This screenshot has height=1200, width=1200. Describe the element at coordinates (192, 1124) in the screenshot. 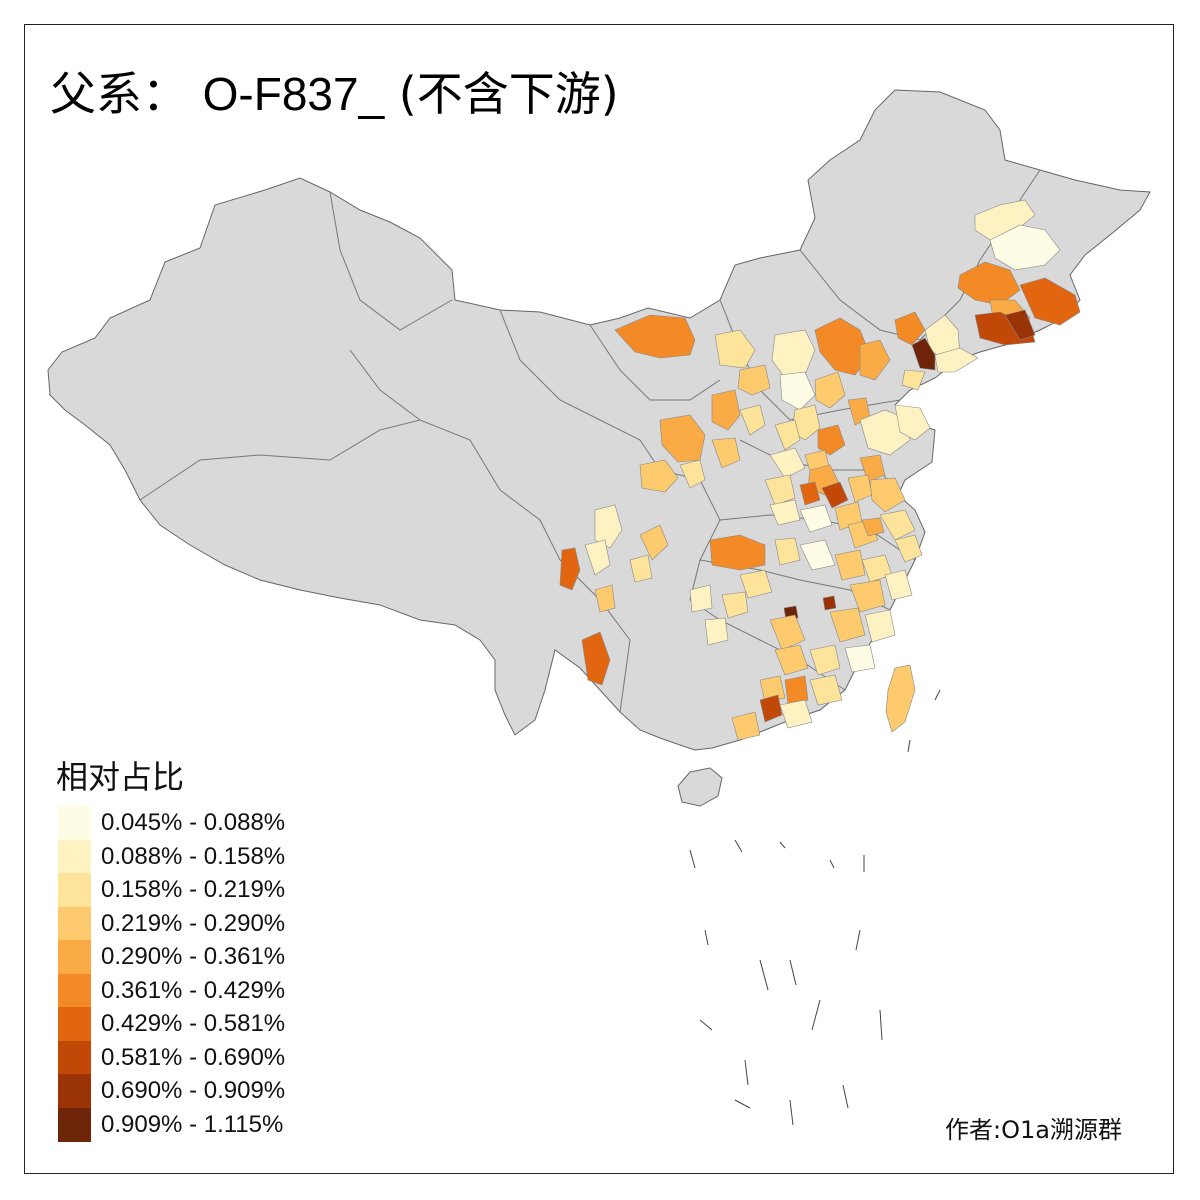

I see `legend-label: 0.909% - 1.115%` at that location.